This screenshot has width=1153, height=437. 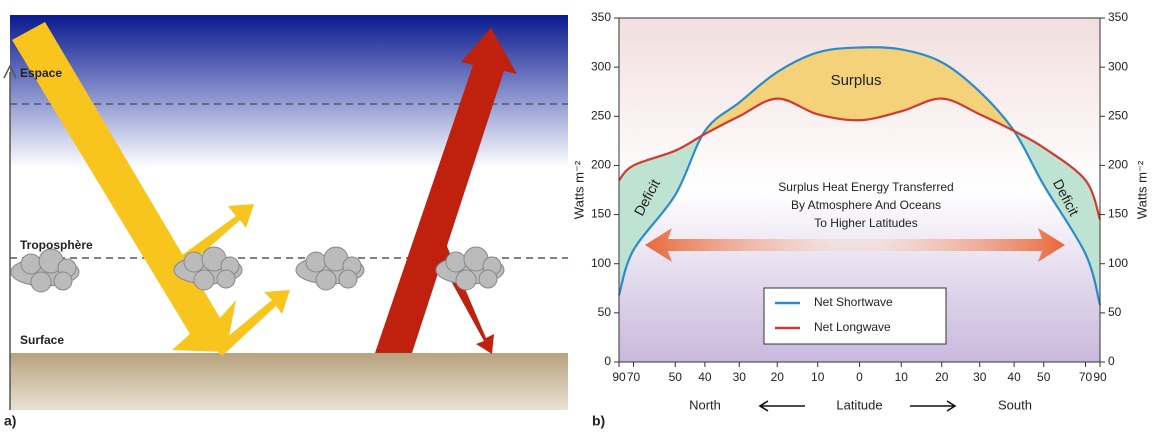 I want to click on direction-arrow-right, so click(x=933, y=406).